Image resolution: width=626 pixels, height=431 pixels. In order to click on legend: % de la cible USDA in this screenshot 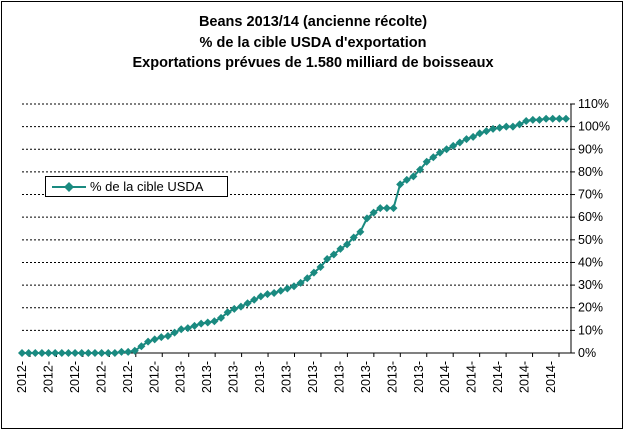, I will do `click(136, 186)`.